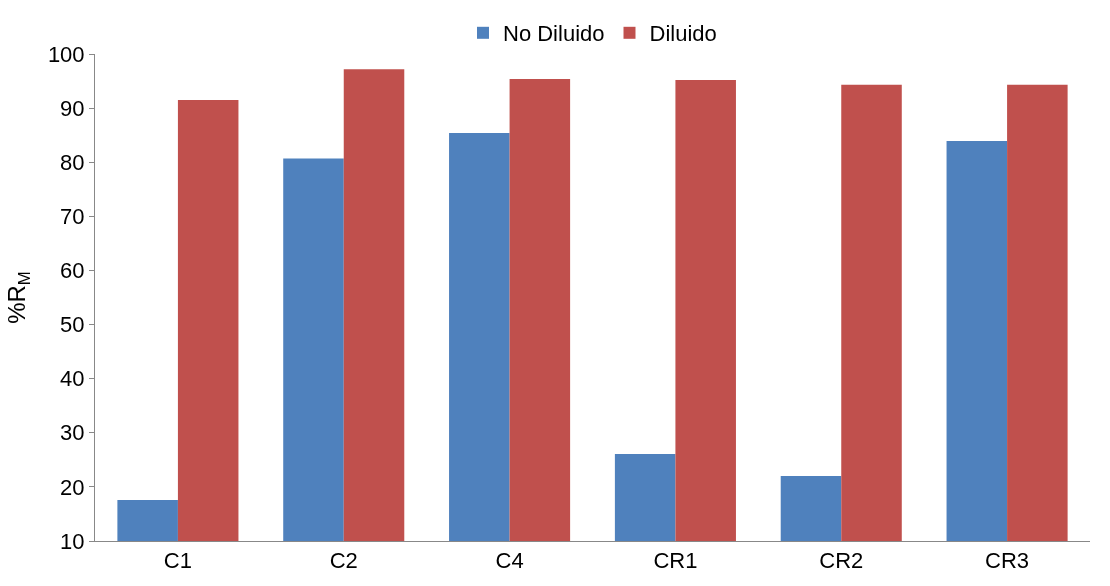 The image size is (1110, 586). Describe the element at coordinates (72, 108) in the screenshot. I see `y-tick-label: 90` at that location.